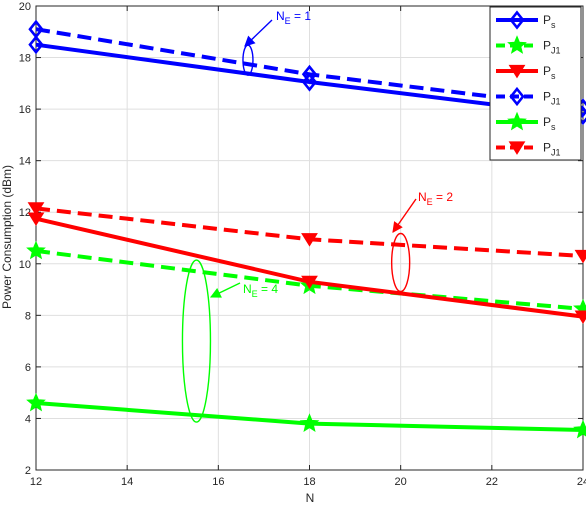 Image resolution: width=586 pixels, height=508 pixels. Describe the element at coordinates (25, 162) in the screenshot. I see `y-tick-label: 14` at that location.